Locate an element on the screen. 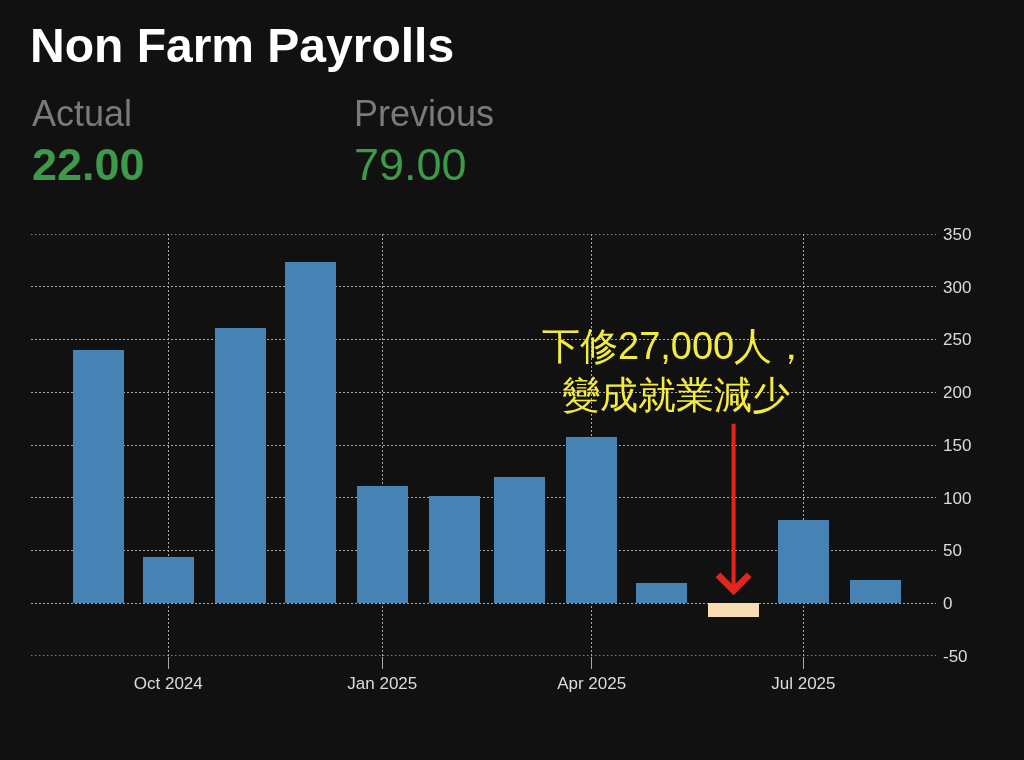 Image resolution: width=1024 pixels, height=760 pixels. y-tick-label: 150 is located at coordinates (957, 445).